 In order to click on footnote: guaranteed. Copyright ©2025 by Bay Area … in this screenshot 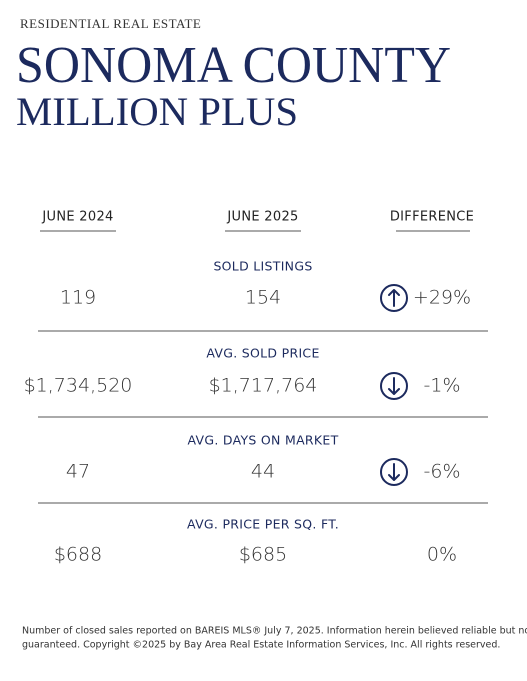, I will do `click(261, 645)`.